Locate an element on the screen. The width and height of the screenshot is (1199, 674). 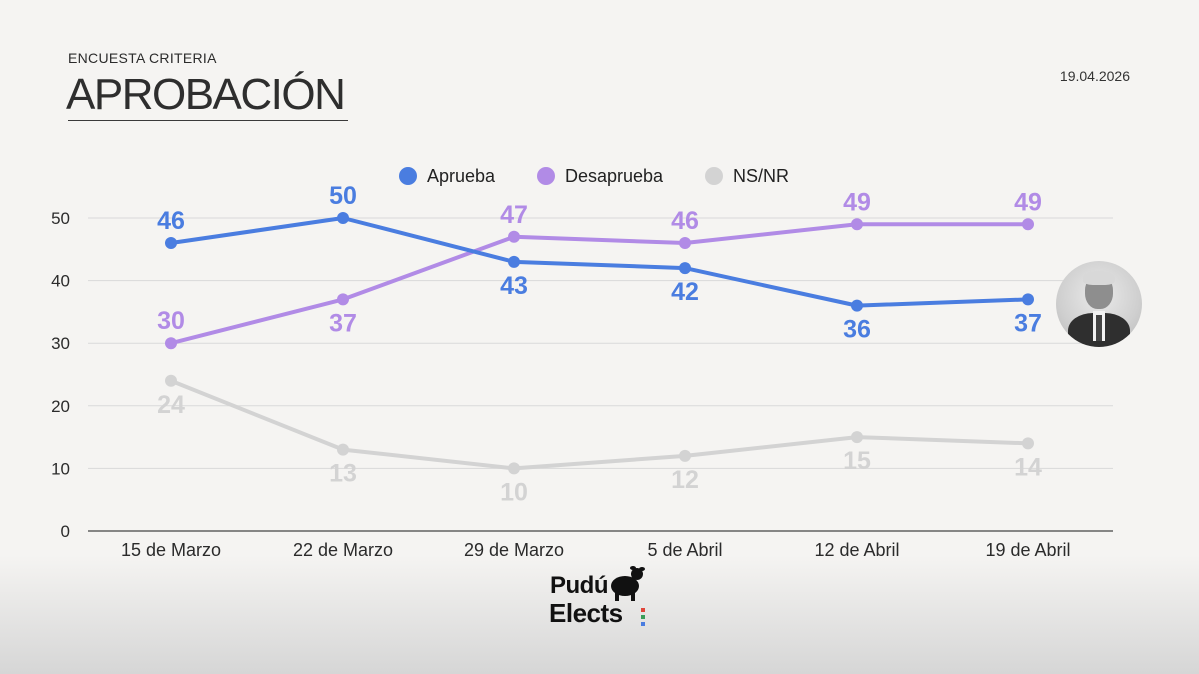
x-tick-label: 12 de Abril is located at coordinates (856, 550).